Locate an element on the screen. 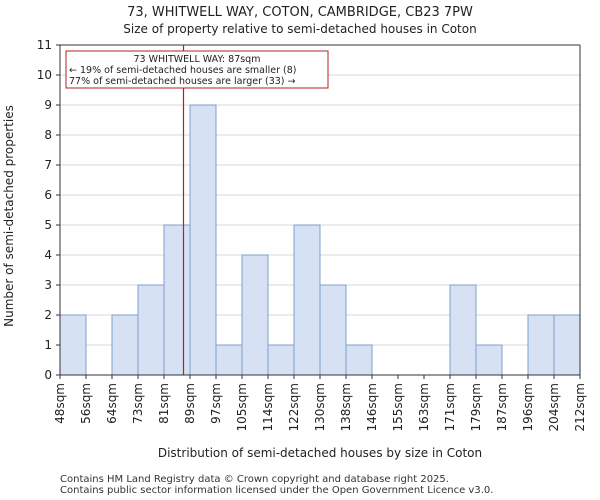  x-tick-label-146sqm: 146sqm is located at coordinates (372, 407).